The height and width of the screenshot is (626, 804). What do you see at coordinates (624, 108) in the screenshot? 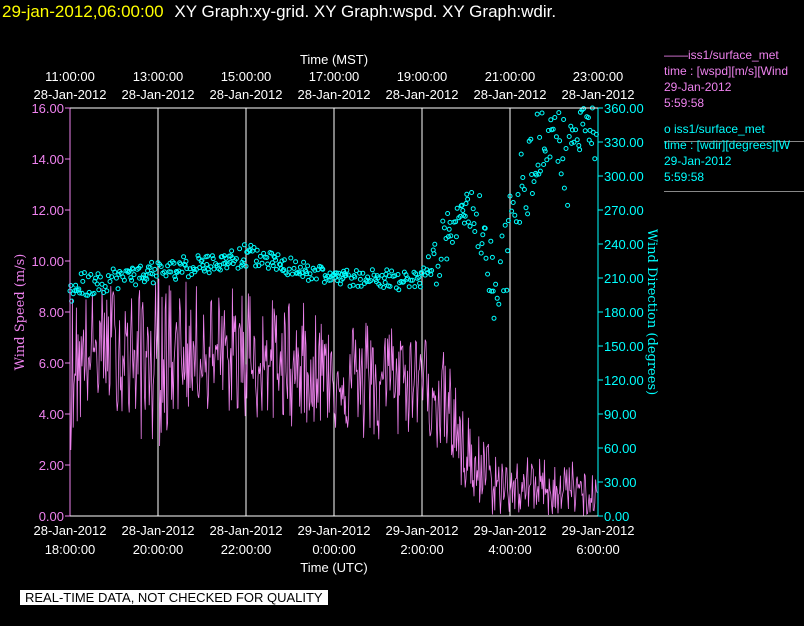
I see `right-tick-label: 360.00` at bounding box center [624, 108].